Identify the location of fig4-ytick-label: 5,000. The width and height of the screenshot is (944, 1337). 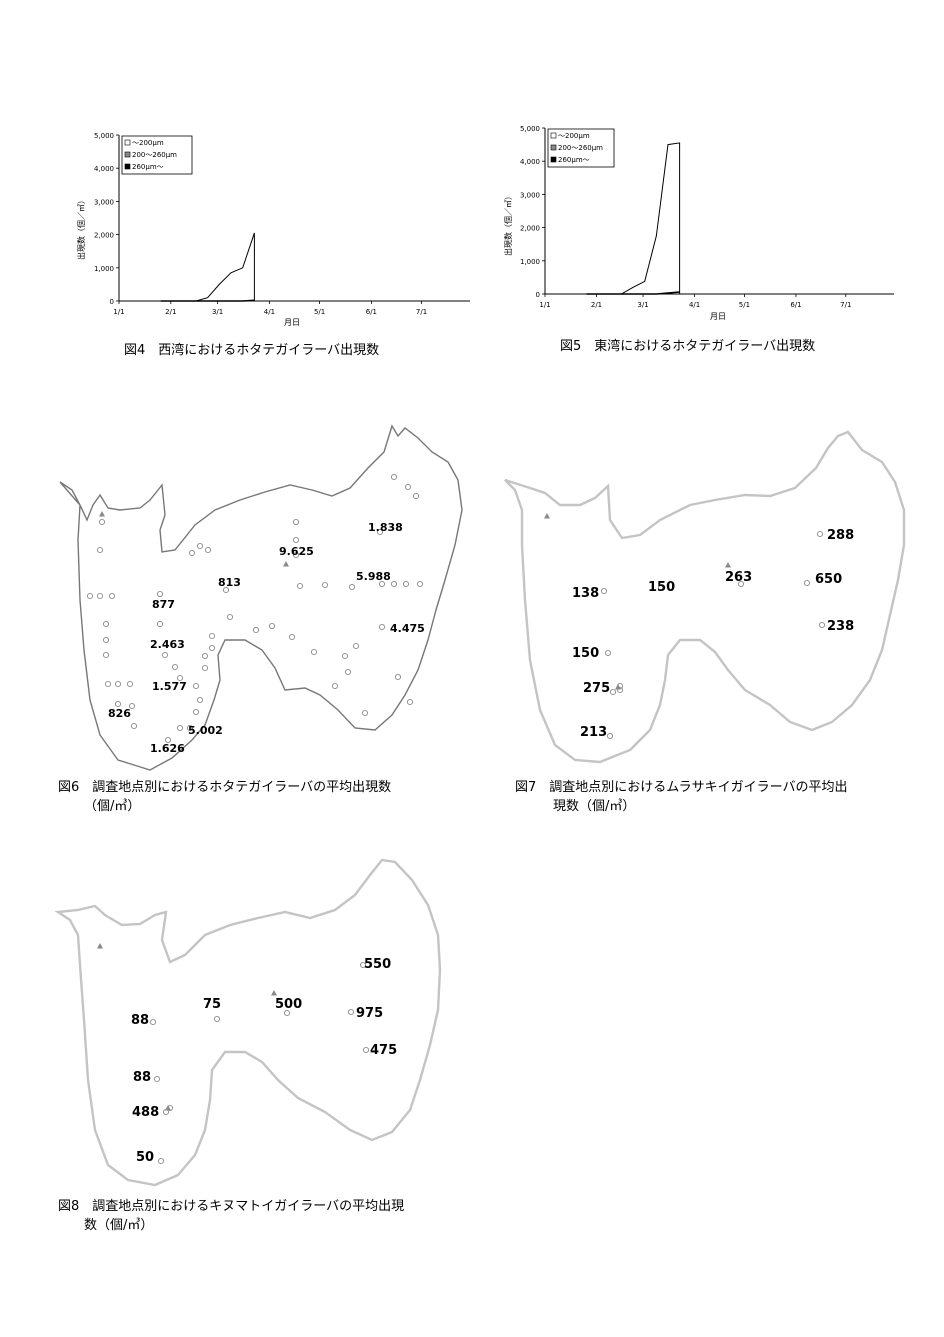
(104, 136).